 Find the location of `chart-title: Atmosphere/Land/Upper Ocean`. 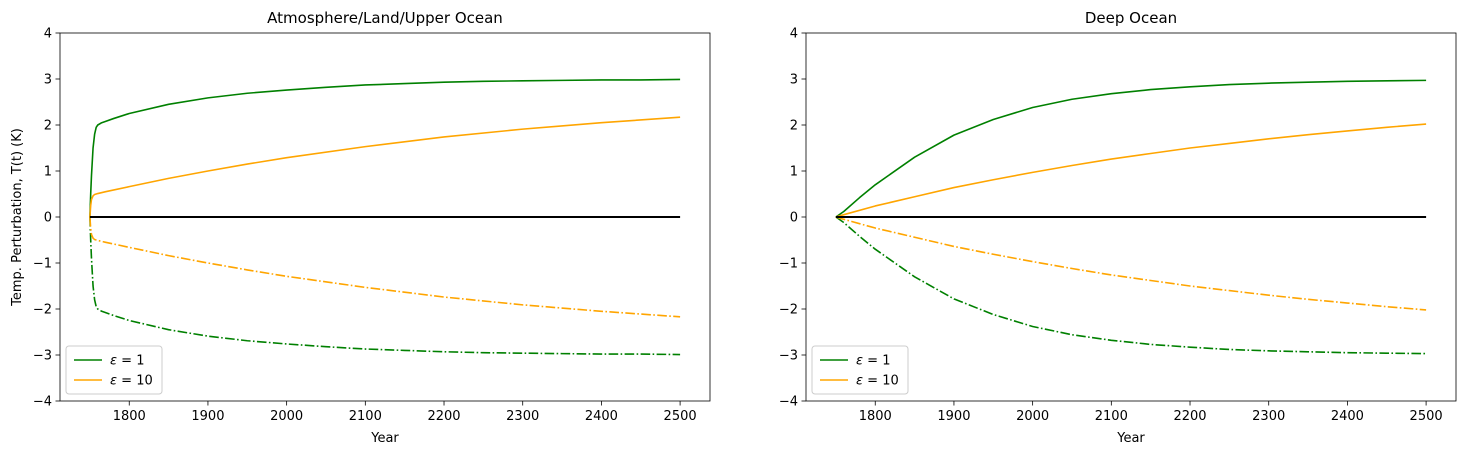

chart-title: Atmosphere/Land/Upper Ocean is located at coordinates (385, 18).